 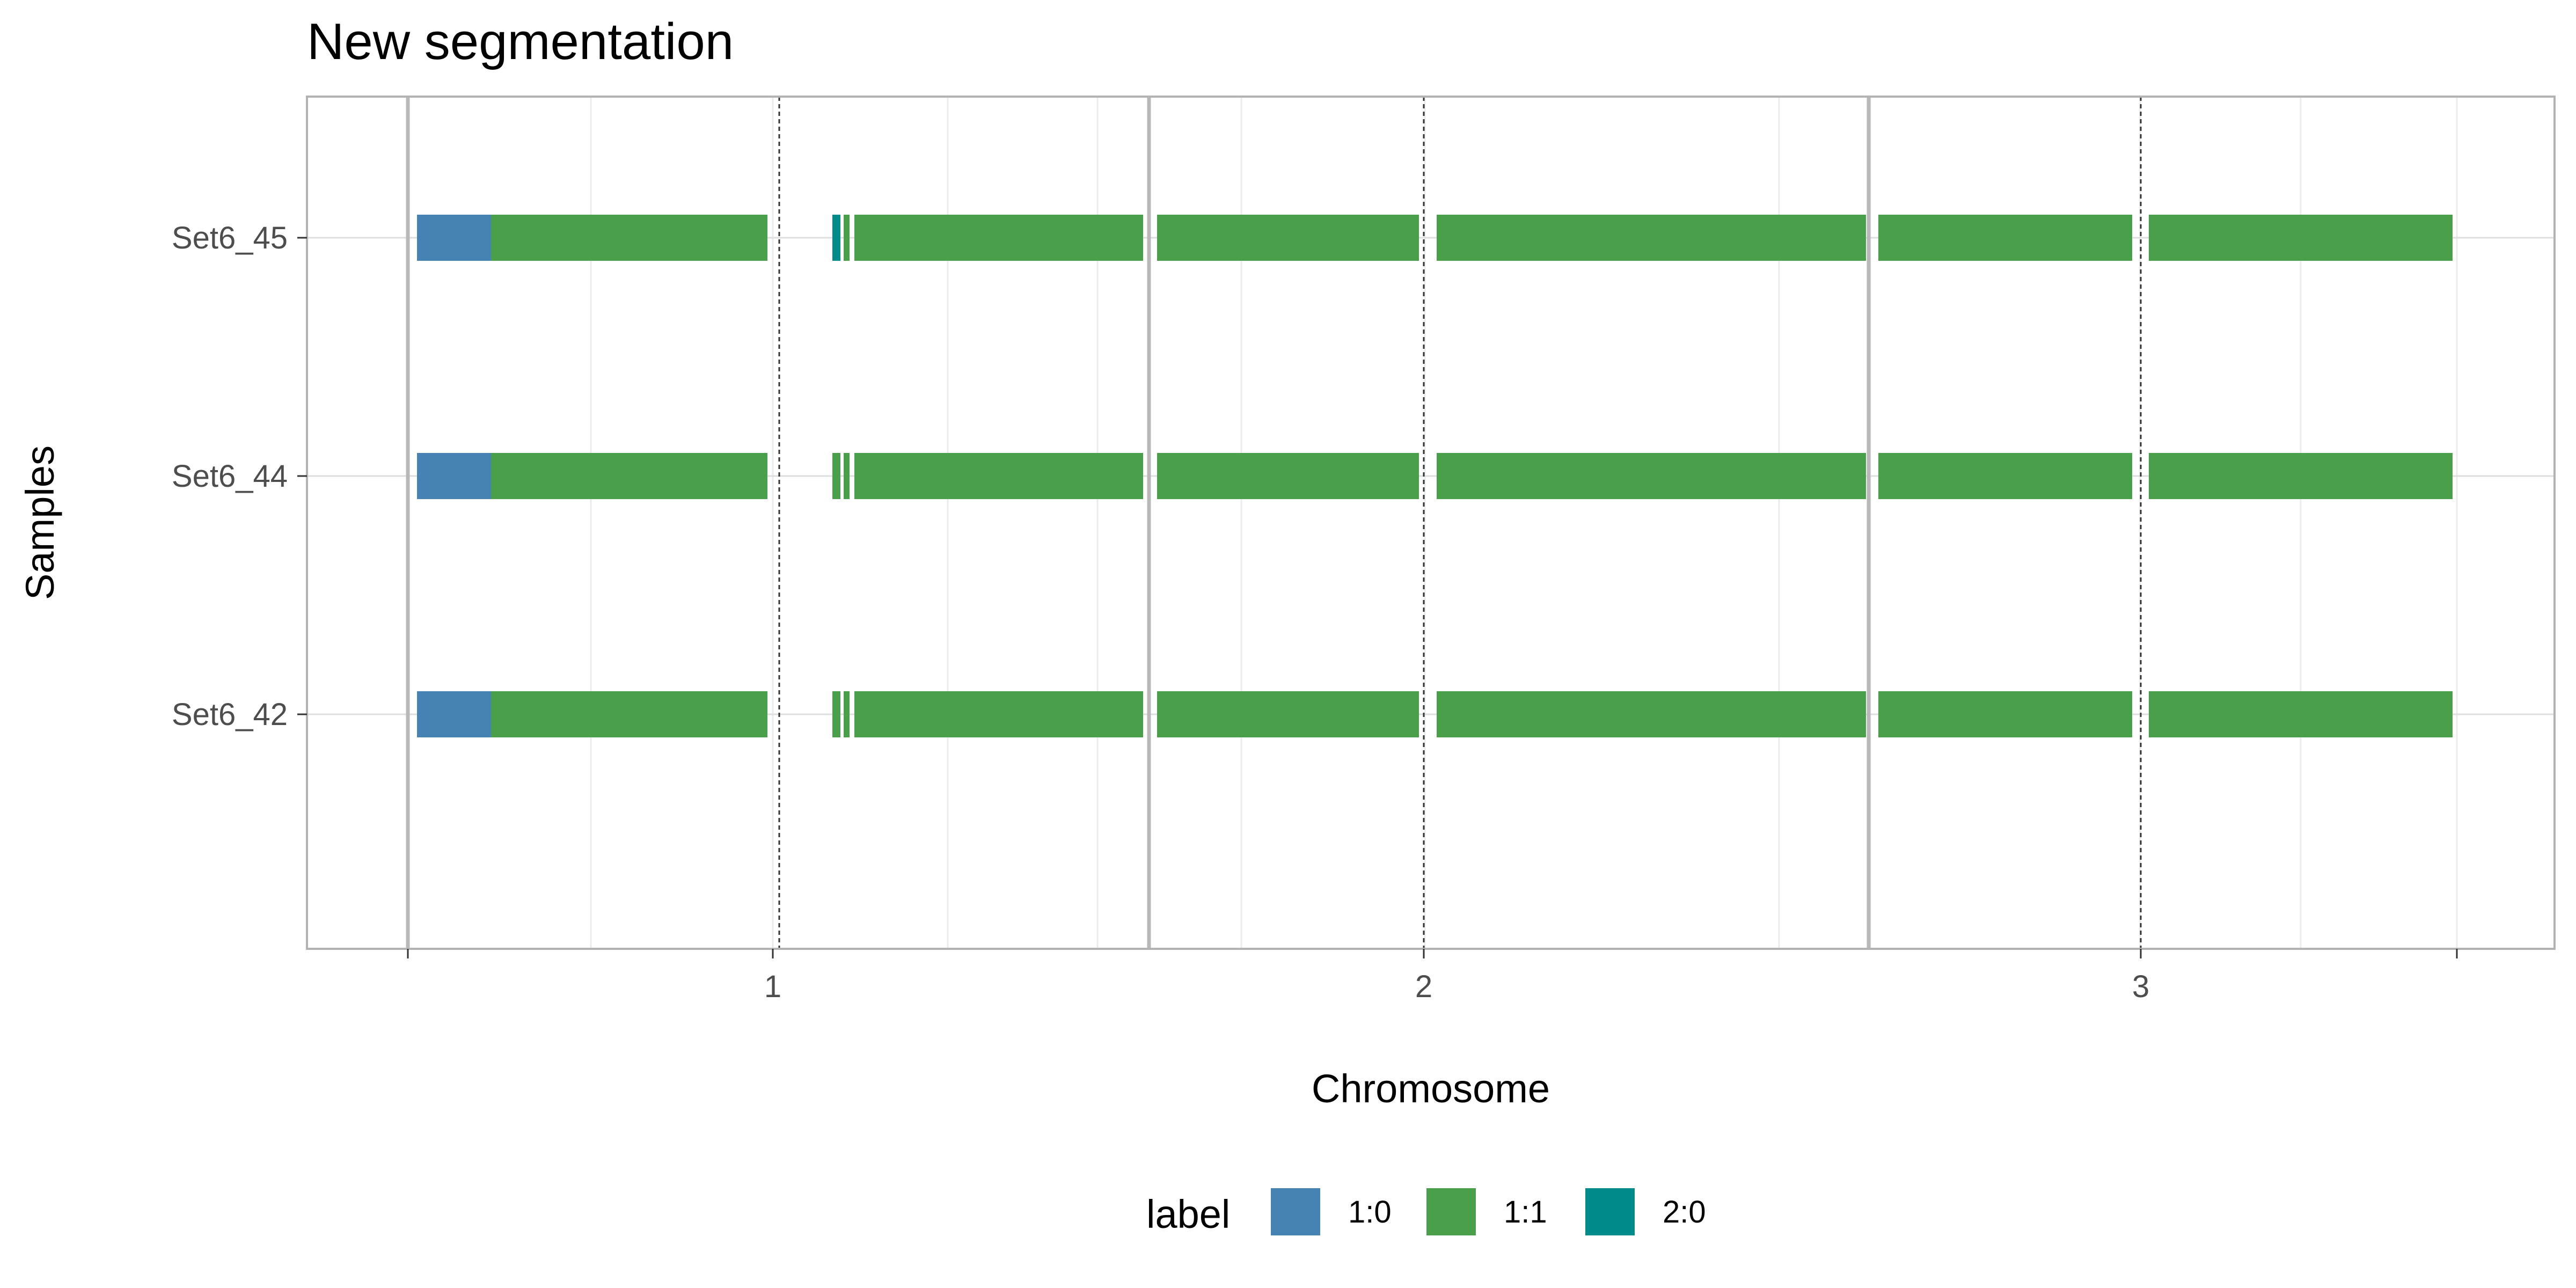 I want to click on legend: label 1:0 1:1 2:0, so click(x=1426, y=1212).